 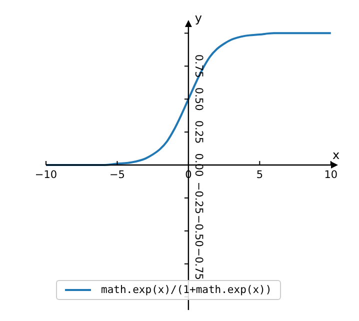 I want to click on x-tick-label: −10, so click(x=46, y=175).